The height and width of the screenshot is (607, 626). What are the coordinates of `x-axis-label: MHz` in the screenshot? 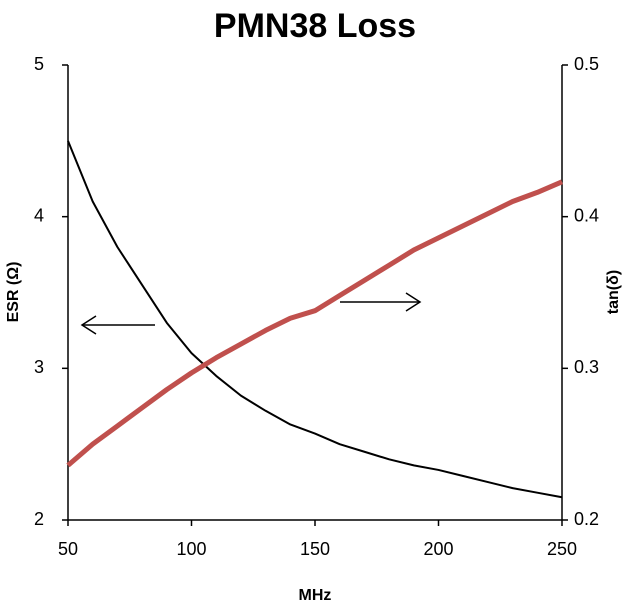 It's located at (315, 595).